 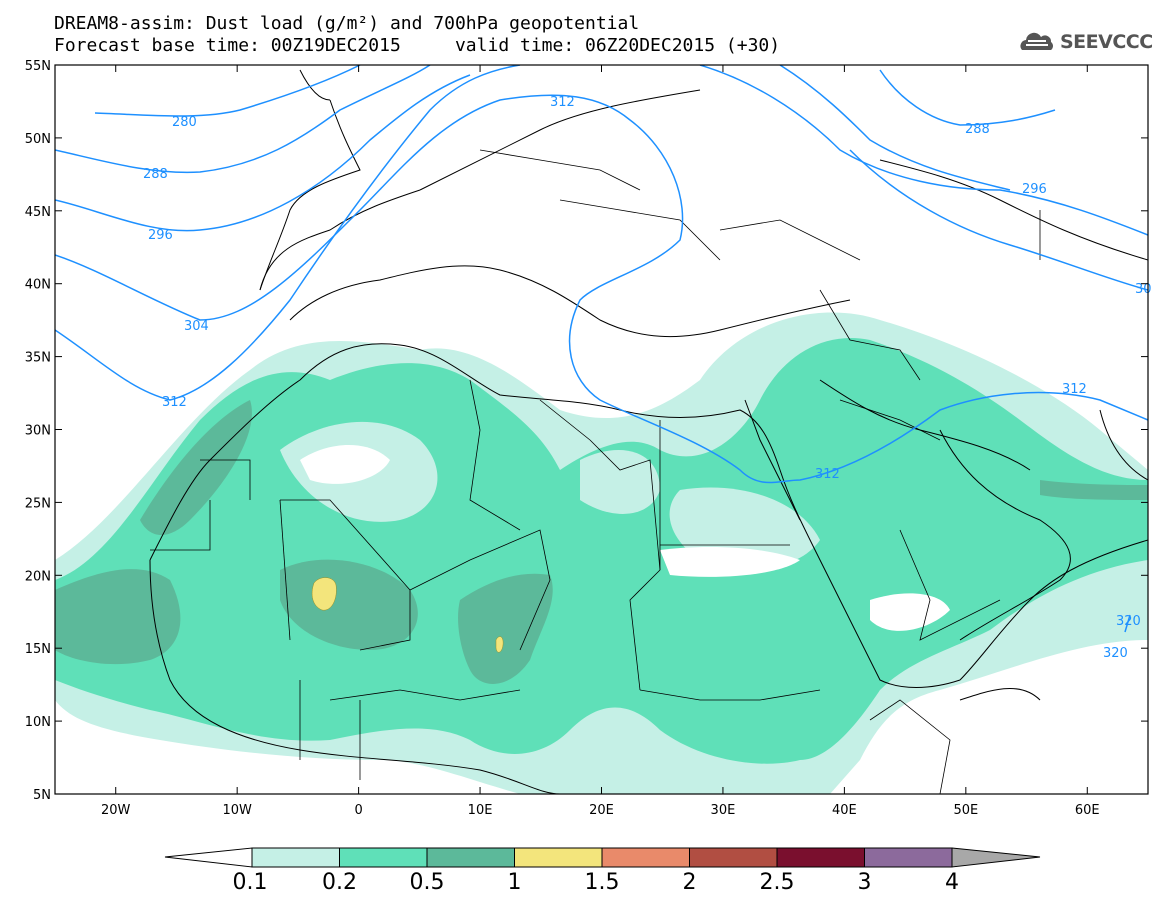 What do you see at coordinates (602, 882) in the screenshot?
I see `colorbar-label: 1.5` at bounding box center [602, 882].